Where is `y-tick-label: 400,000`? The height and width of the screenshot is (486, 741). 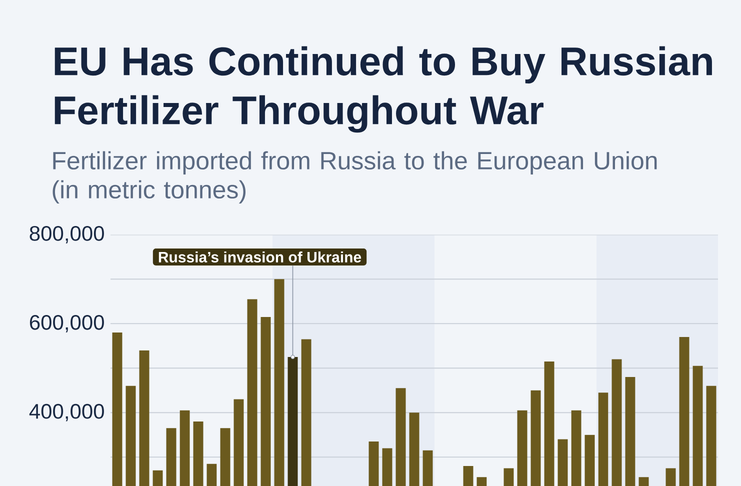
y-tick-label: 400,000 is located at coordinates (66, 413).